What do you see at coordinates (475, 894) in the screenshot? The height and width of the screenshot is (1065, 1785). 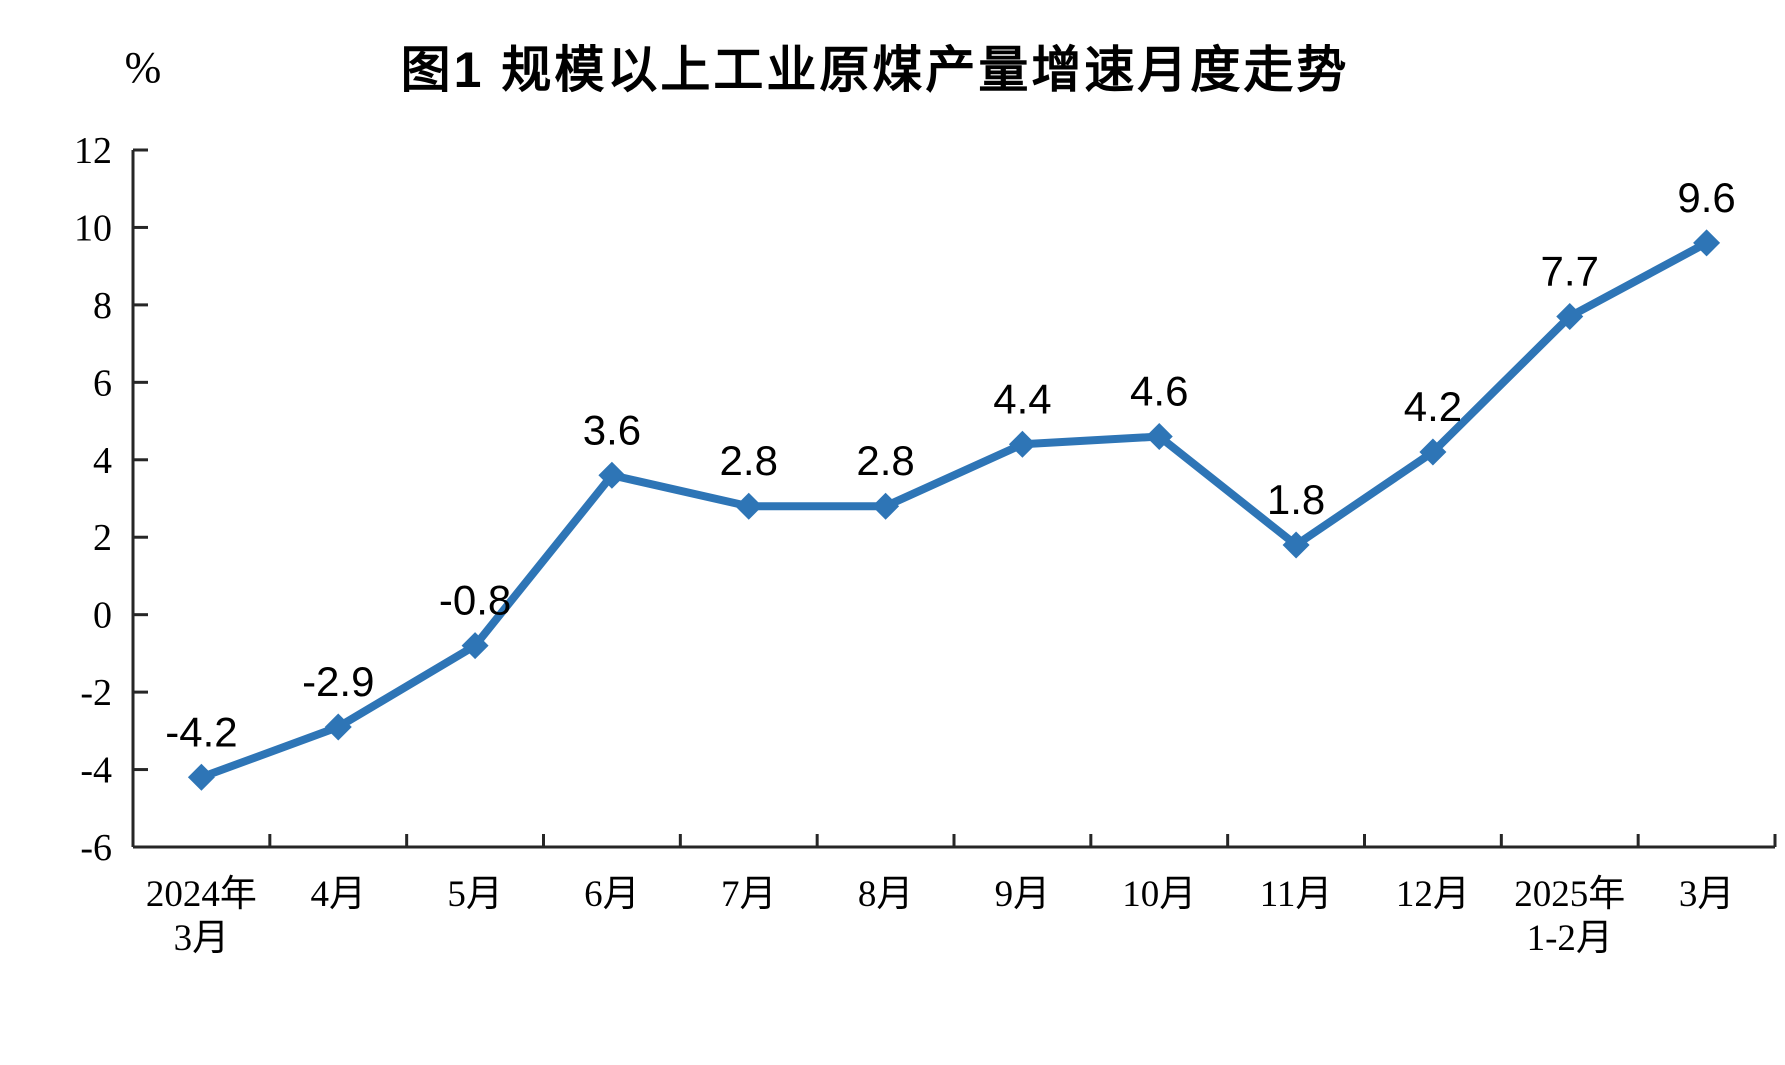 I see `x-axis-category-label: 5月` at bounding box center [475, 894].